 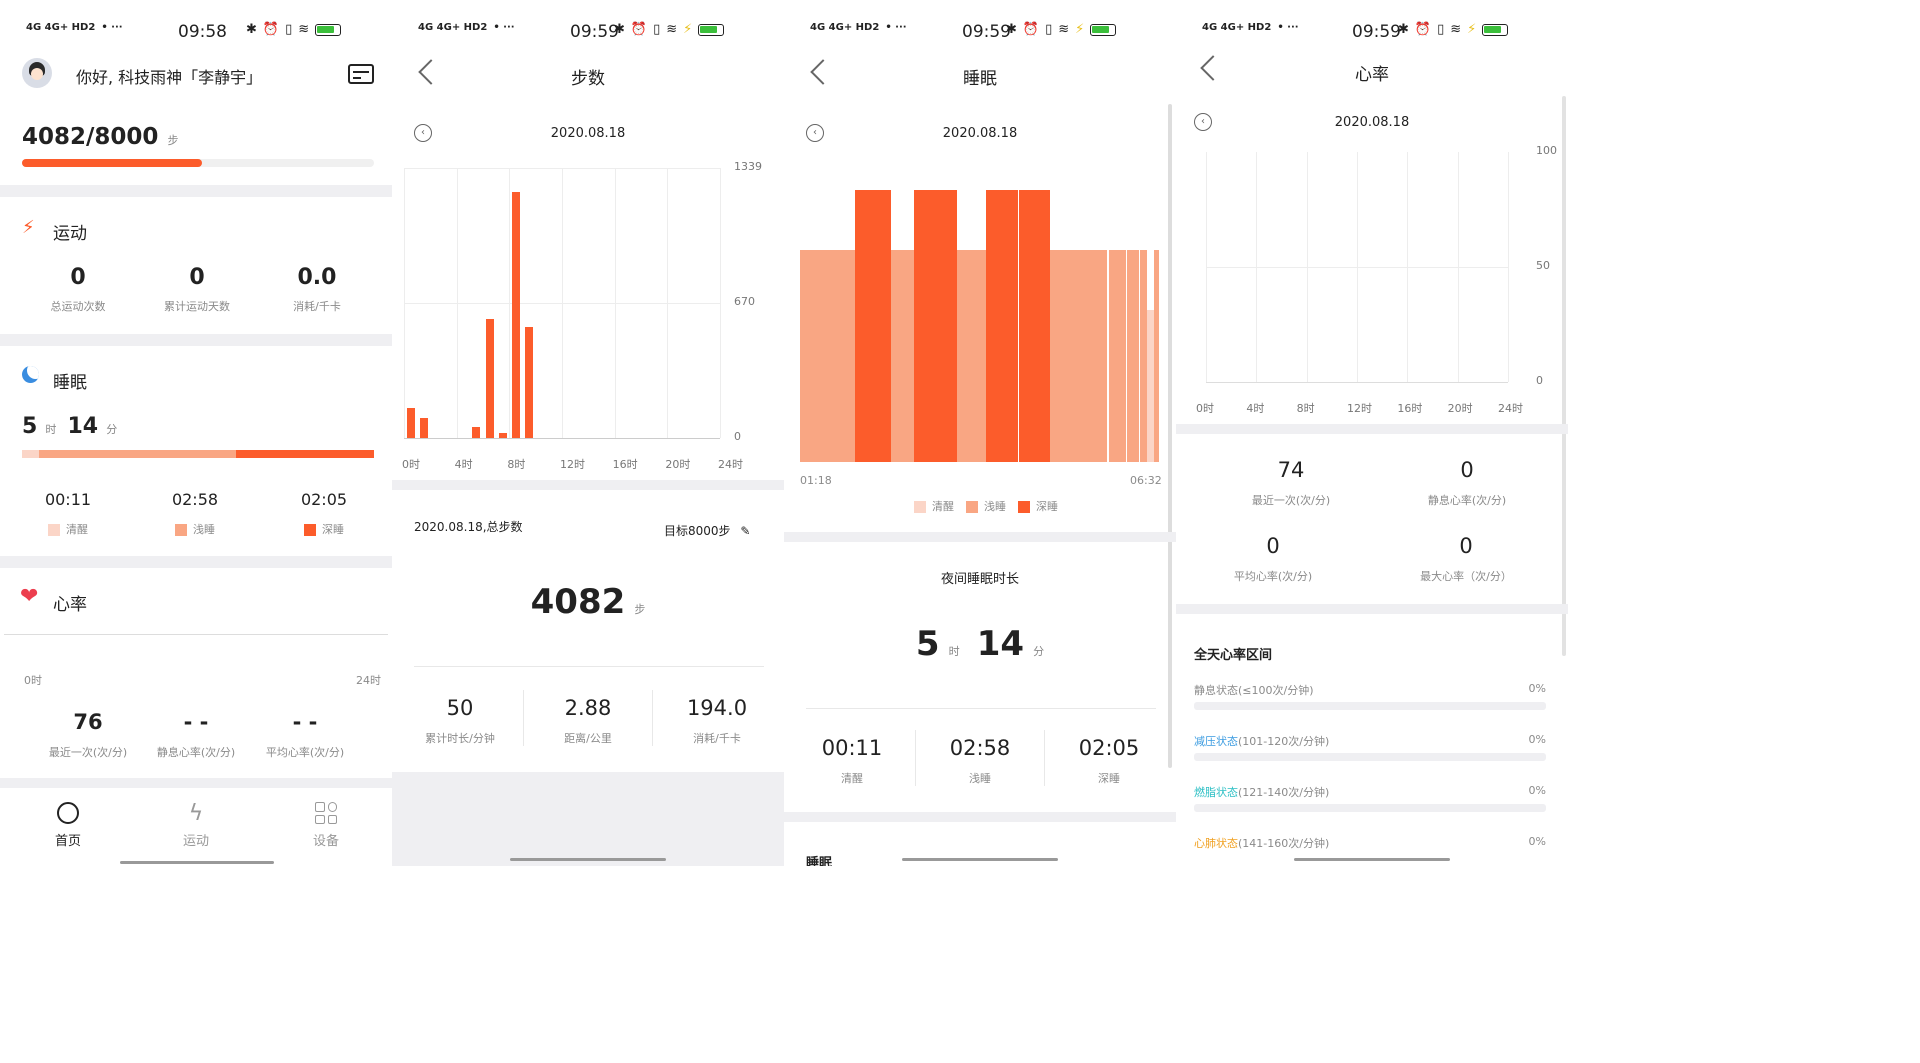 What do you see at coordinates (361, 74) in the screenshot?
I see `card-icon` at bounding box center [361, 74].